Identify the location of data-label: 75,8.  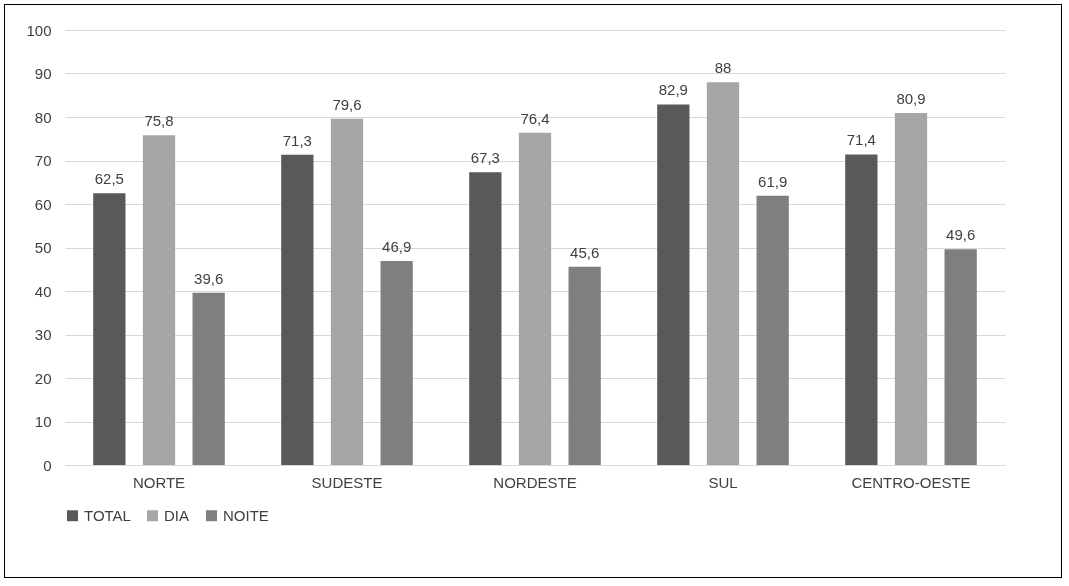
(159, 121).